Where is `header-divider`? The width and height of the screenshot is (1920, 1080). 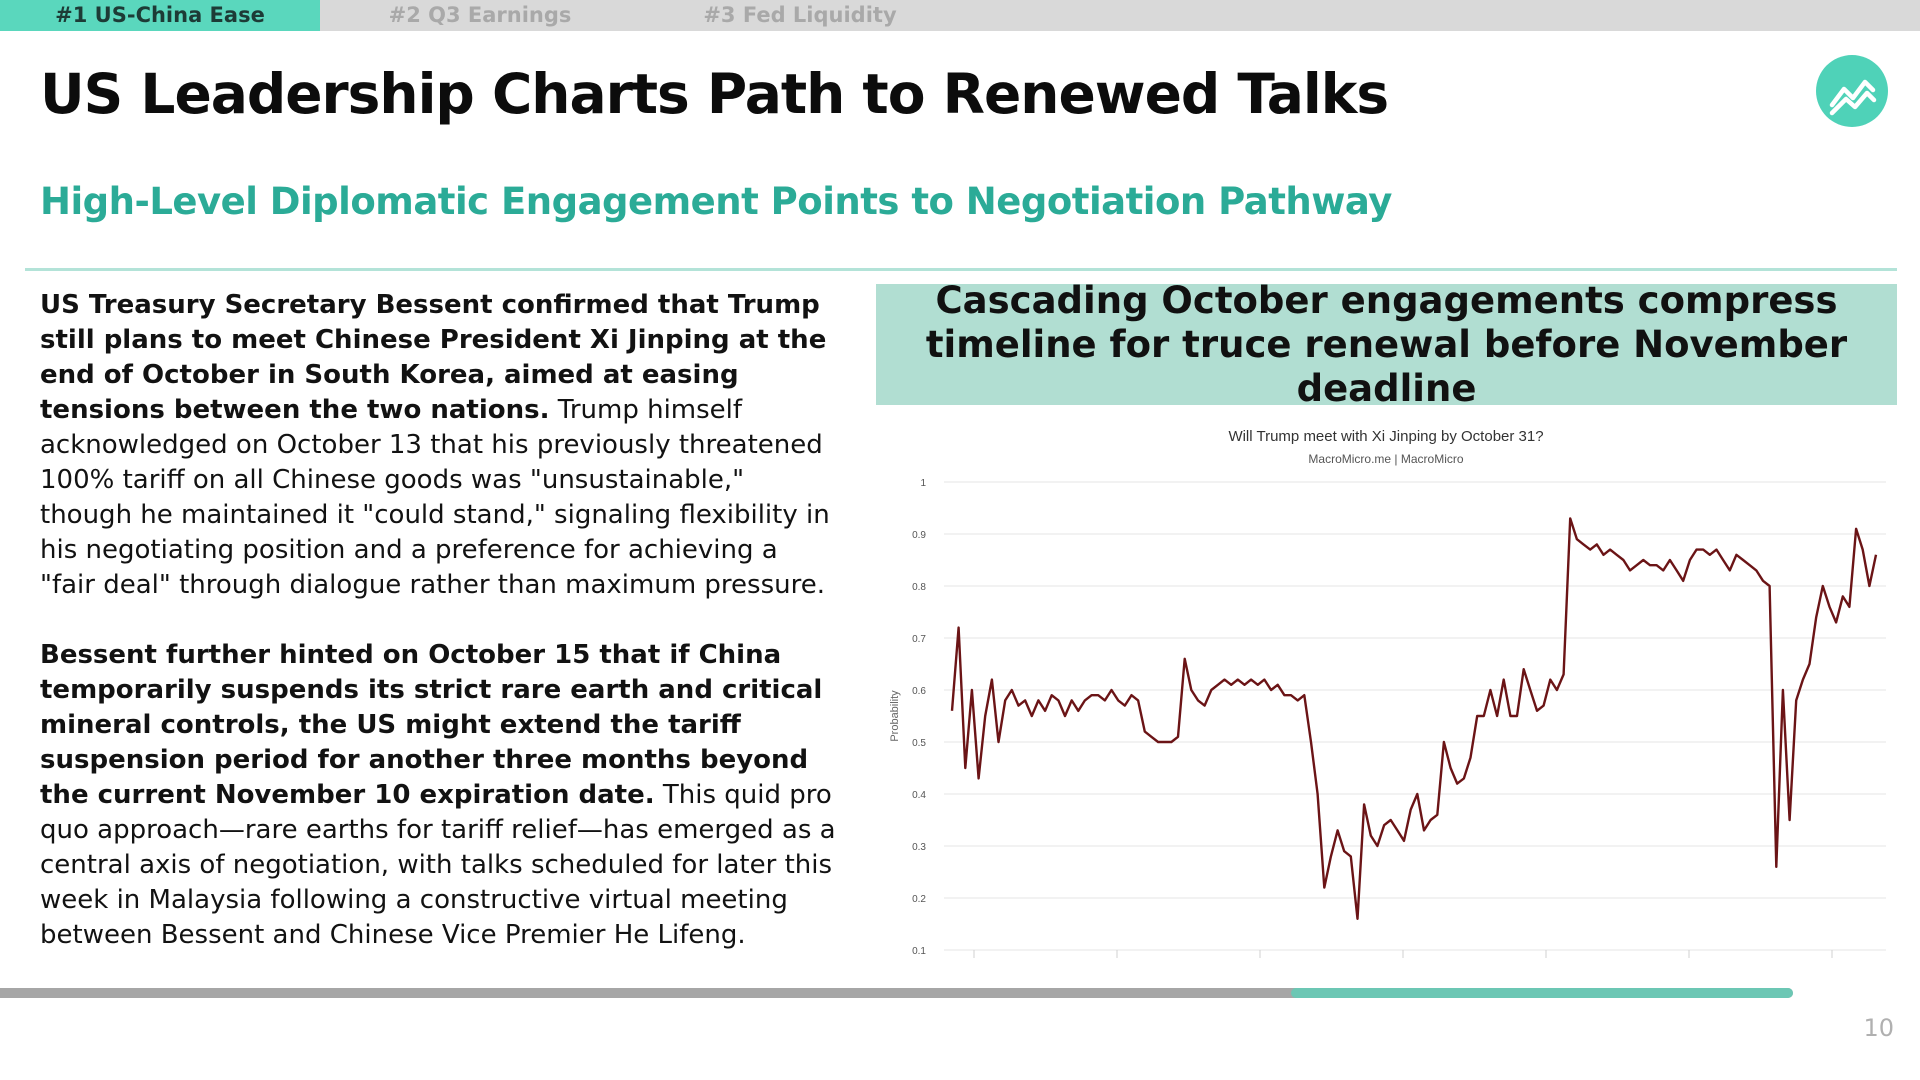
header-divider is located at coordinates (961, 269).